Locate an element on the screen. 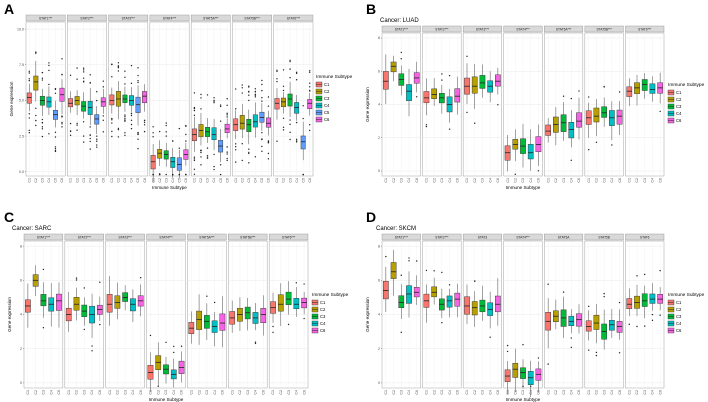  panel-letter: C is located at coordinates (9, 217).